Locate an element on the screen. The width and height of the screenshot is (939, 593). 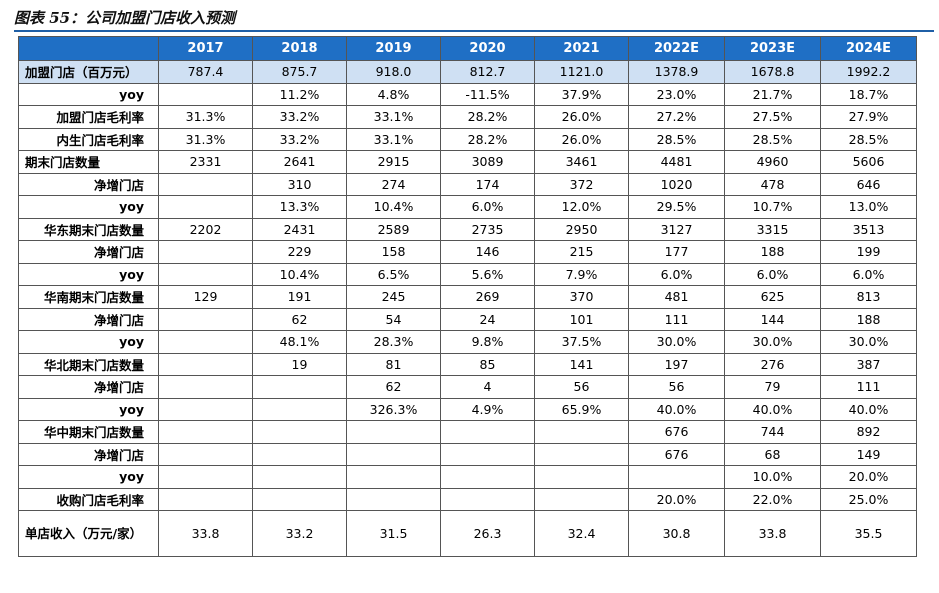
year-header: 2022E is located at coordinates (676, 48).